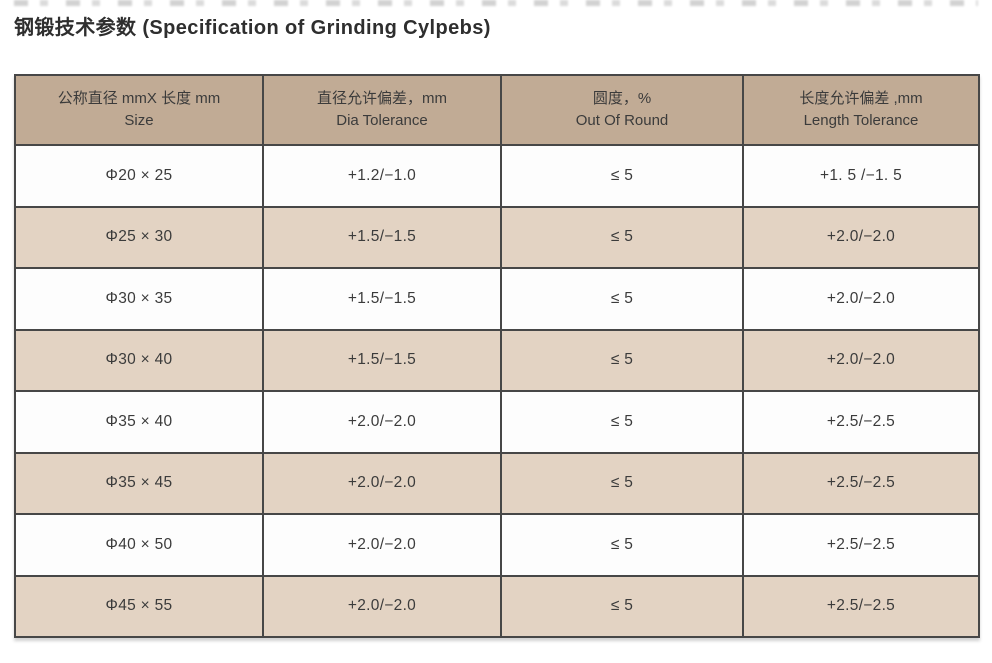 Image resolution: width=992 pixels, height=663 pixels. What do you see at coordinates (139, 422) in the screenshot?
I see `cell-size: Φ35 × 40` at bounding box center [139, 422].